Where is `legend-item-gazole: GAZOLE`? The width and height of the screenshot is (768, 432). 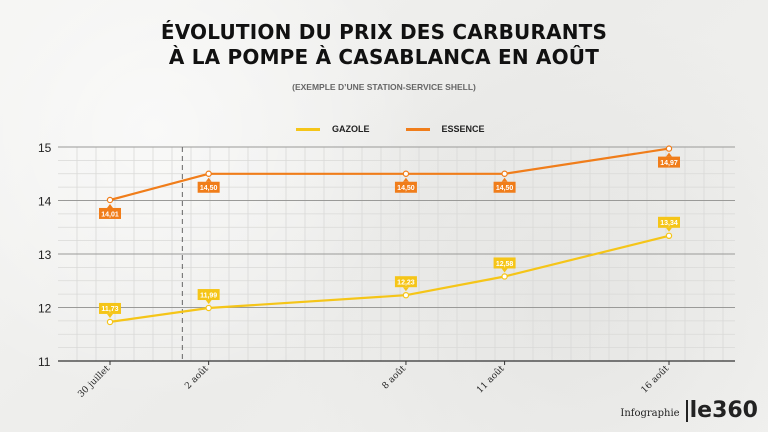 legend-item-gazole: GAZOLE is located at coordinates (333, 129).